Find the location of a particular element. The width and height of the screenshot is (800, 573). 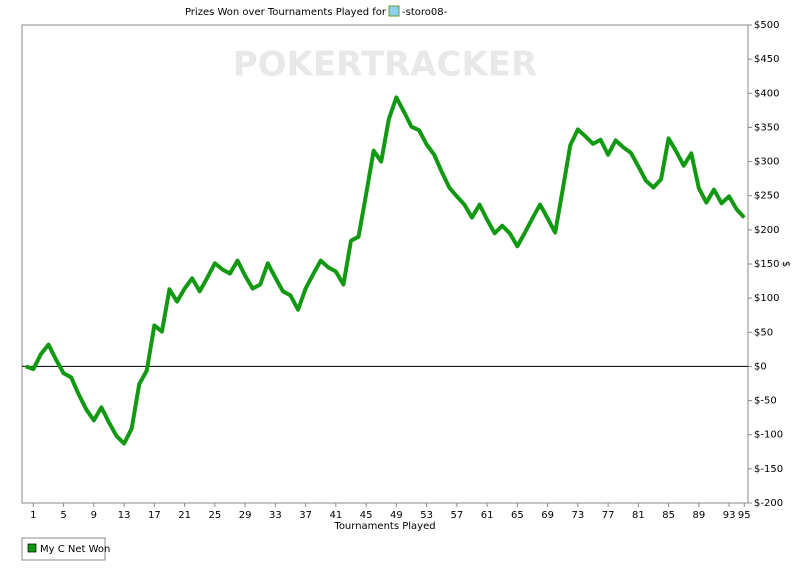

x-tick-label: 85 is located at coordinates (668, 515).